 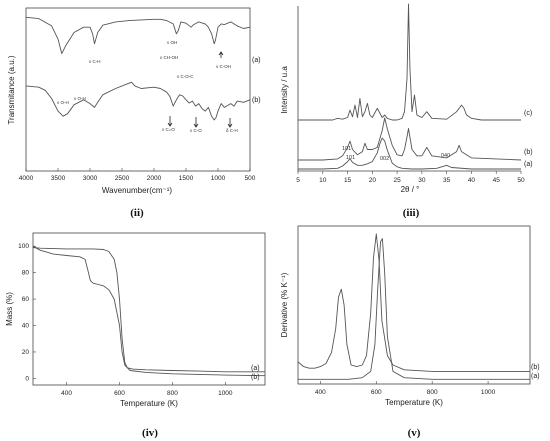 I want to click on xrd-peak-labels: 101 101 002 040, so click(x=396, y=154).